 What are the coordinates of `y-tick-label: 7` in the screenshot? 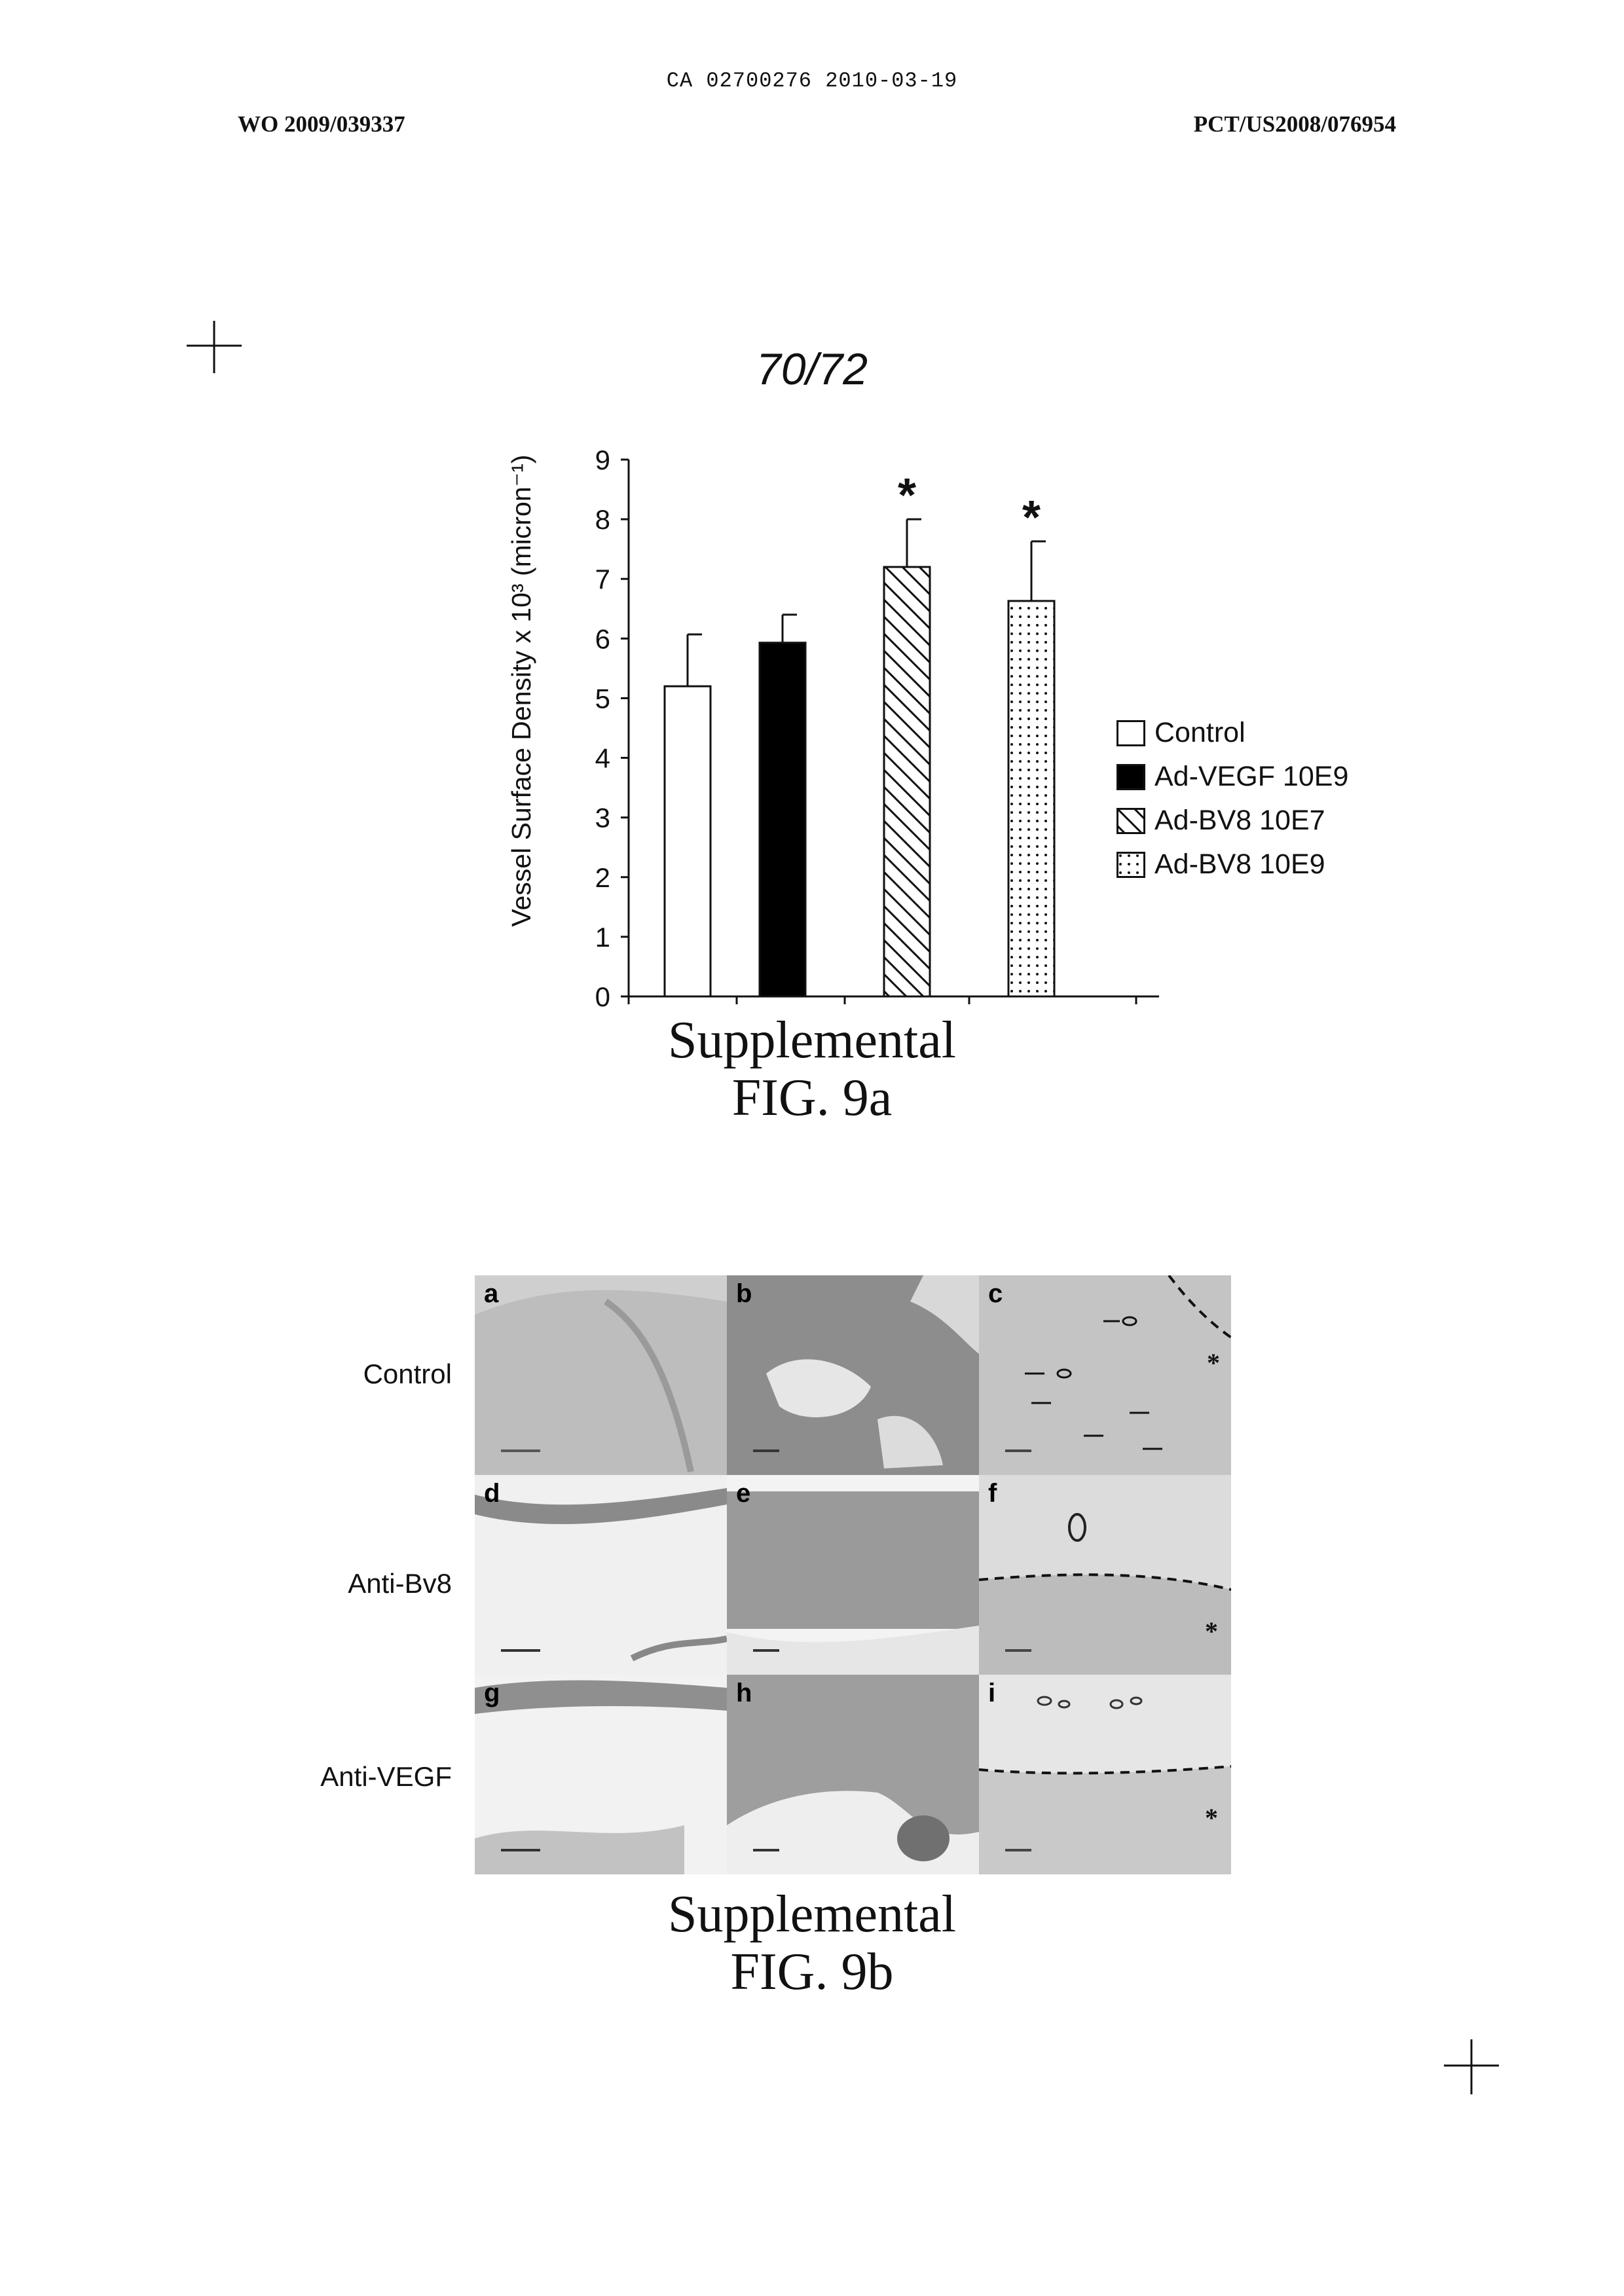 It's located at (602, 579).